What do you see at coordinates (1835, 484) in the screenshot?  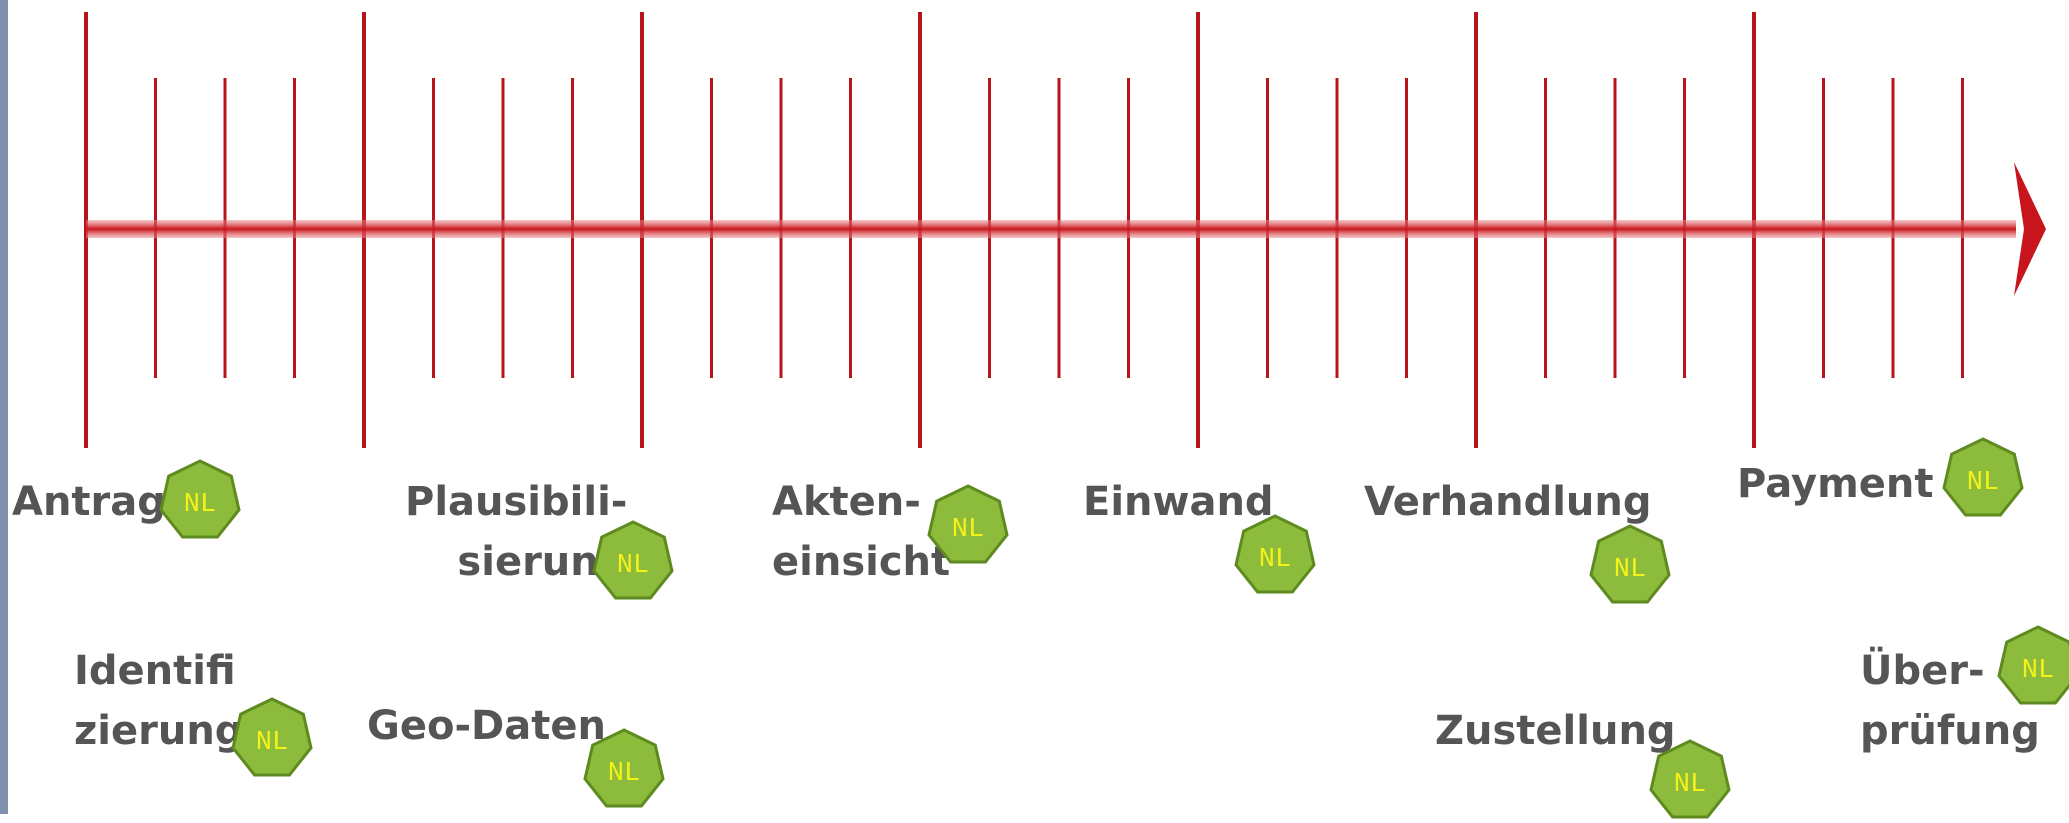 I see `step-label-payment: Payment` at bounding box center [1835, 484].